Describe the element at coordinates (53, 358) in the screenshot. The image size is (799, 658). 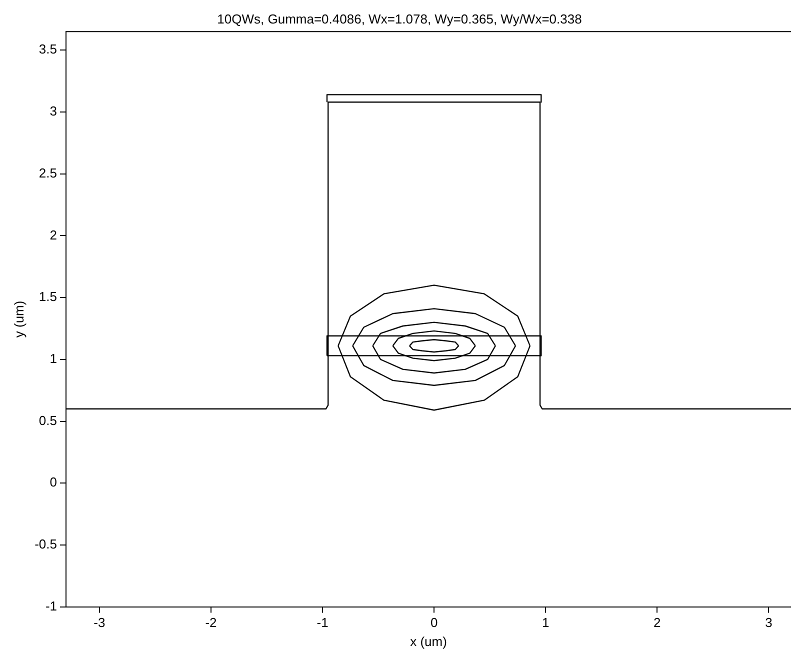
I see `y-tick-label: 1` at that location.